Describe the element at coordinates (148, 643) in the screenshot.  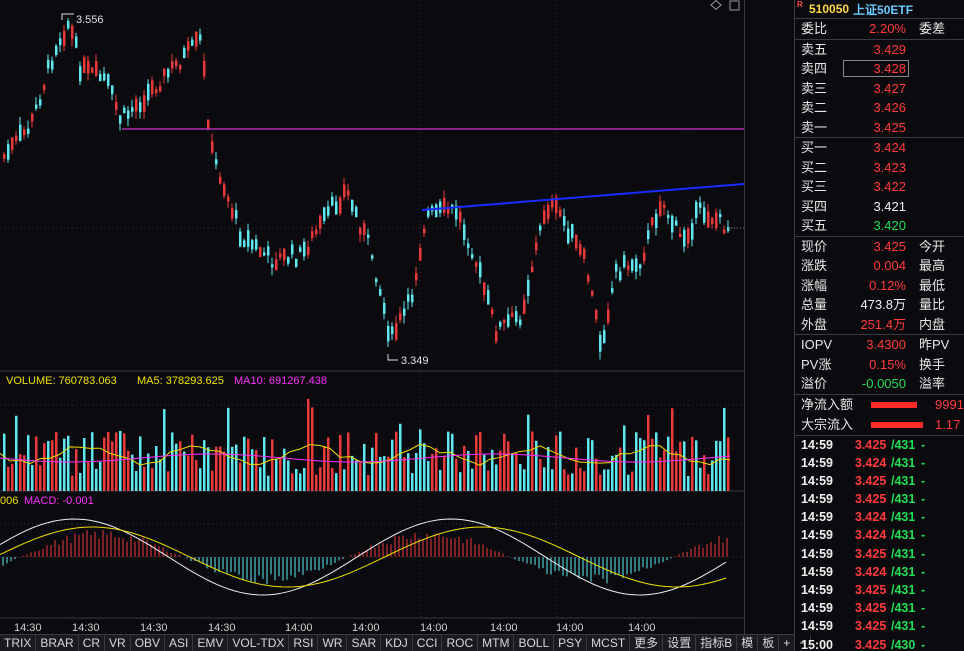
I see `indicator-tab-obv: OBV` at that location.